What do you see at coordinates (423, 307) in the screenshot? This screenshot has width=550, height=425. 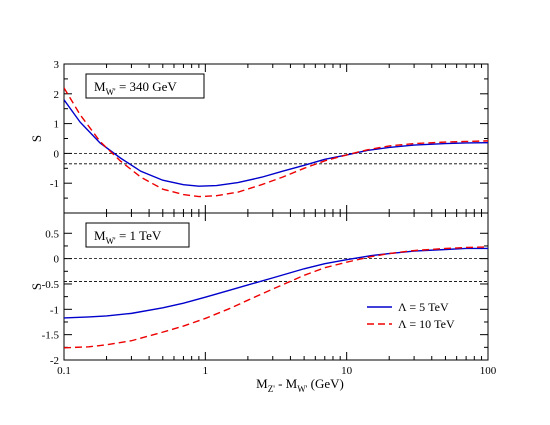 I see `legend-label: Λ = 5 TeV` at bounding box center [423, 307].